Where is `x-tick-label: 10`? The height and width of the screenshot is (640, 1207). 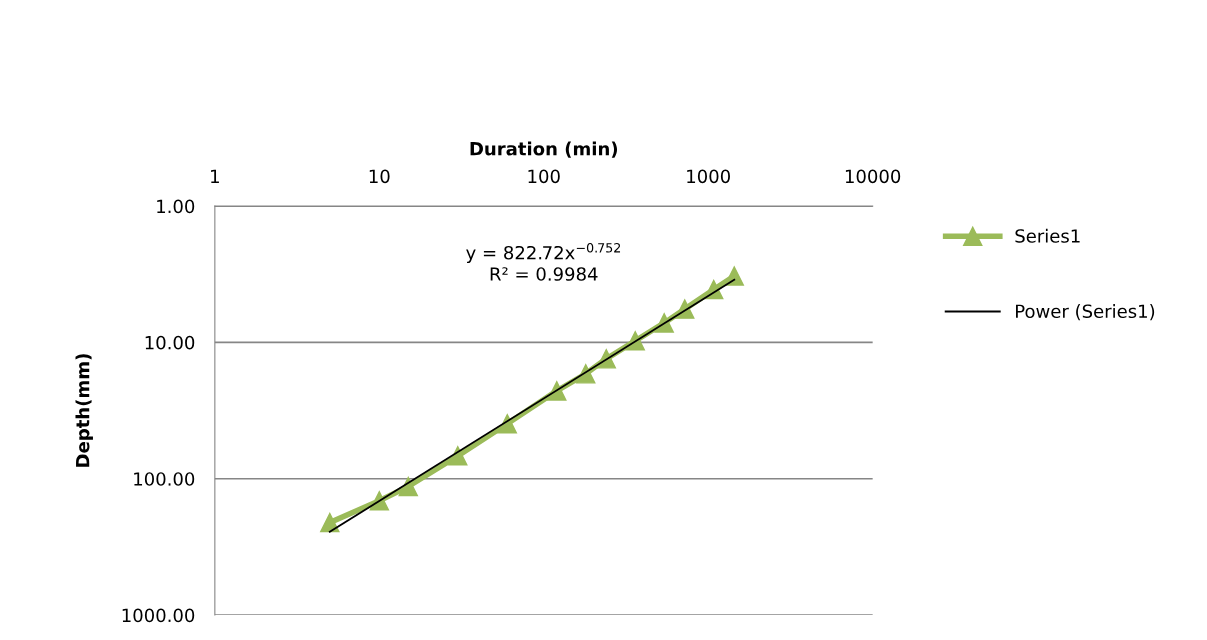
x-tick-label: 10 is located at coordinates (379, 176).